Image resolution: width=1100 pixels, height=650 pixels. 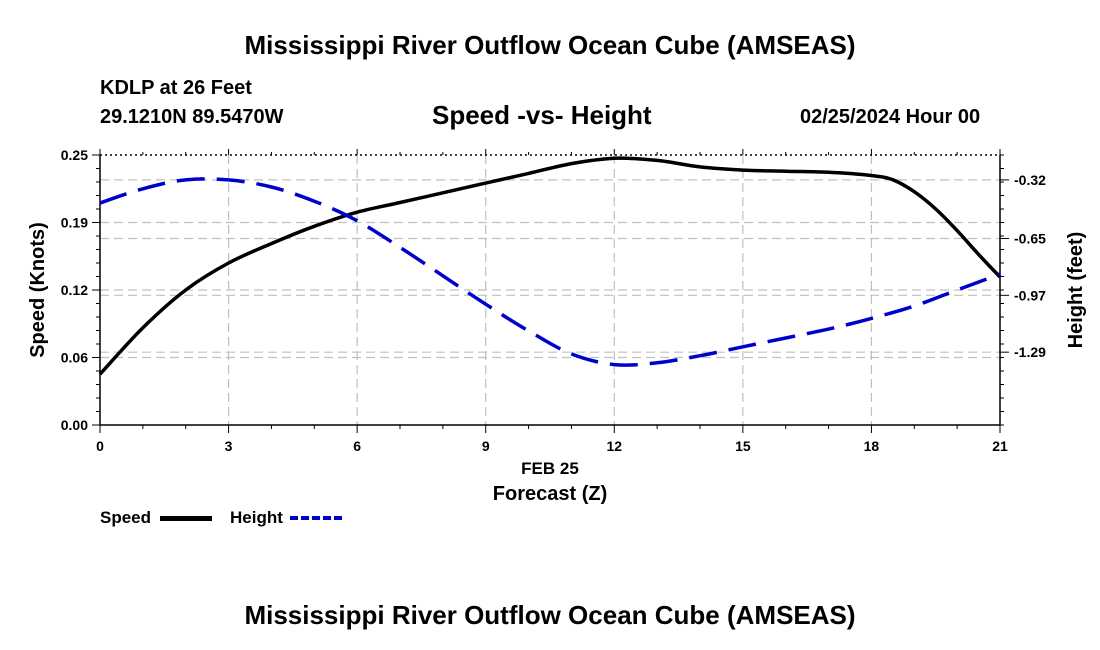 What do you see at coordinates (890, 117) in the screenshot?
I see `datetime-label: 02/25/2024 Hour 00` at bounding box center [890, 117].